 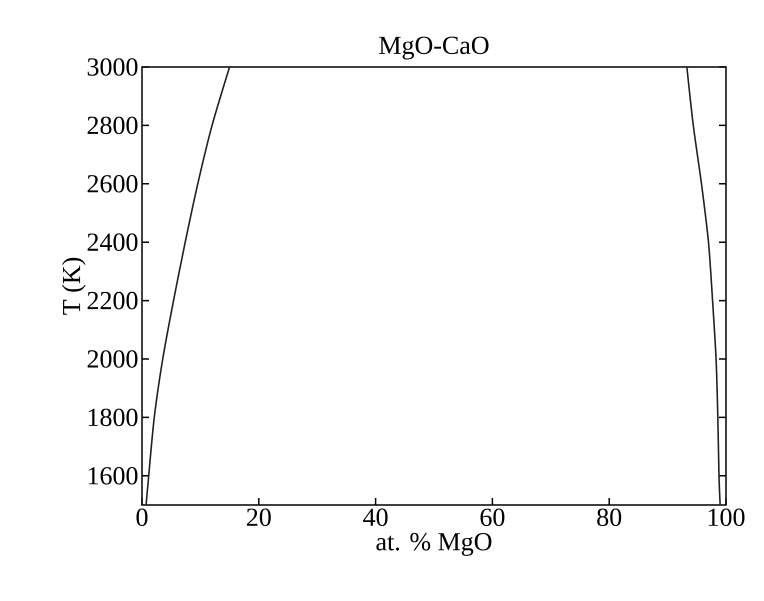 I want to click on x-tick-label: 60, so click(x=492, y=517).